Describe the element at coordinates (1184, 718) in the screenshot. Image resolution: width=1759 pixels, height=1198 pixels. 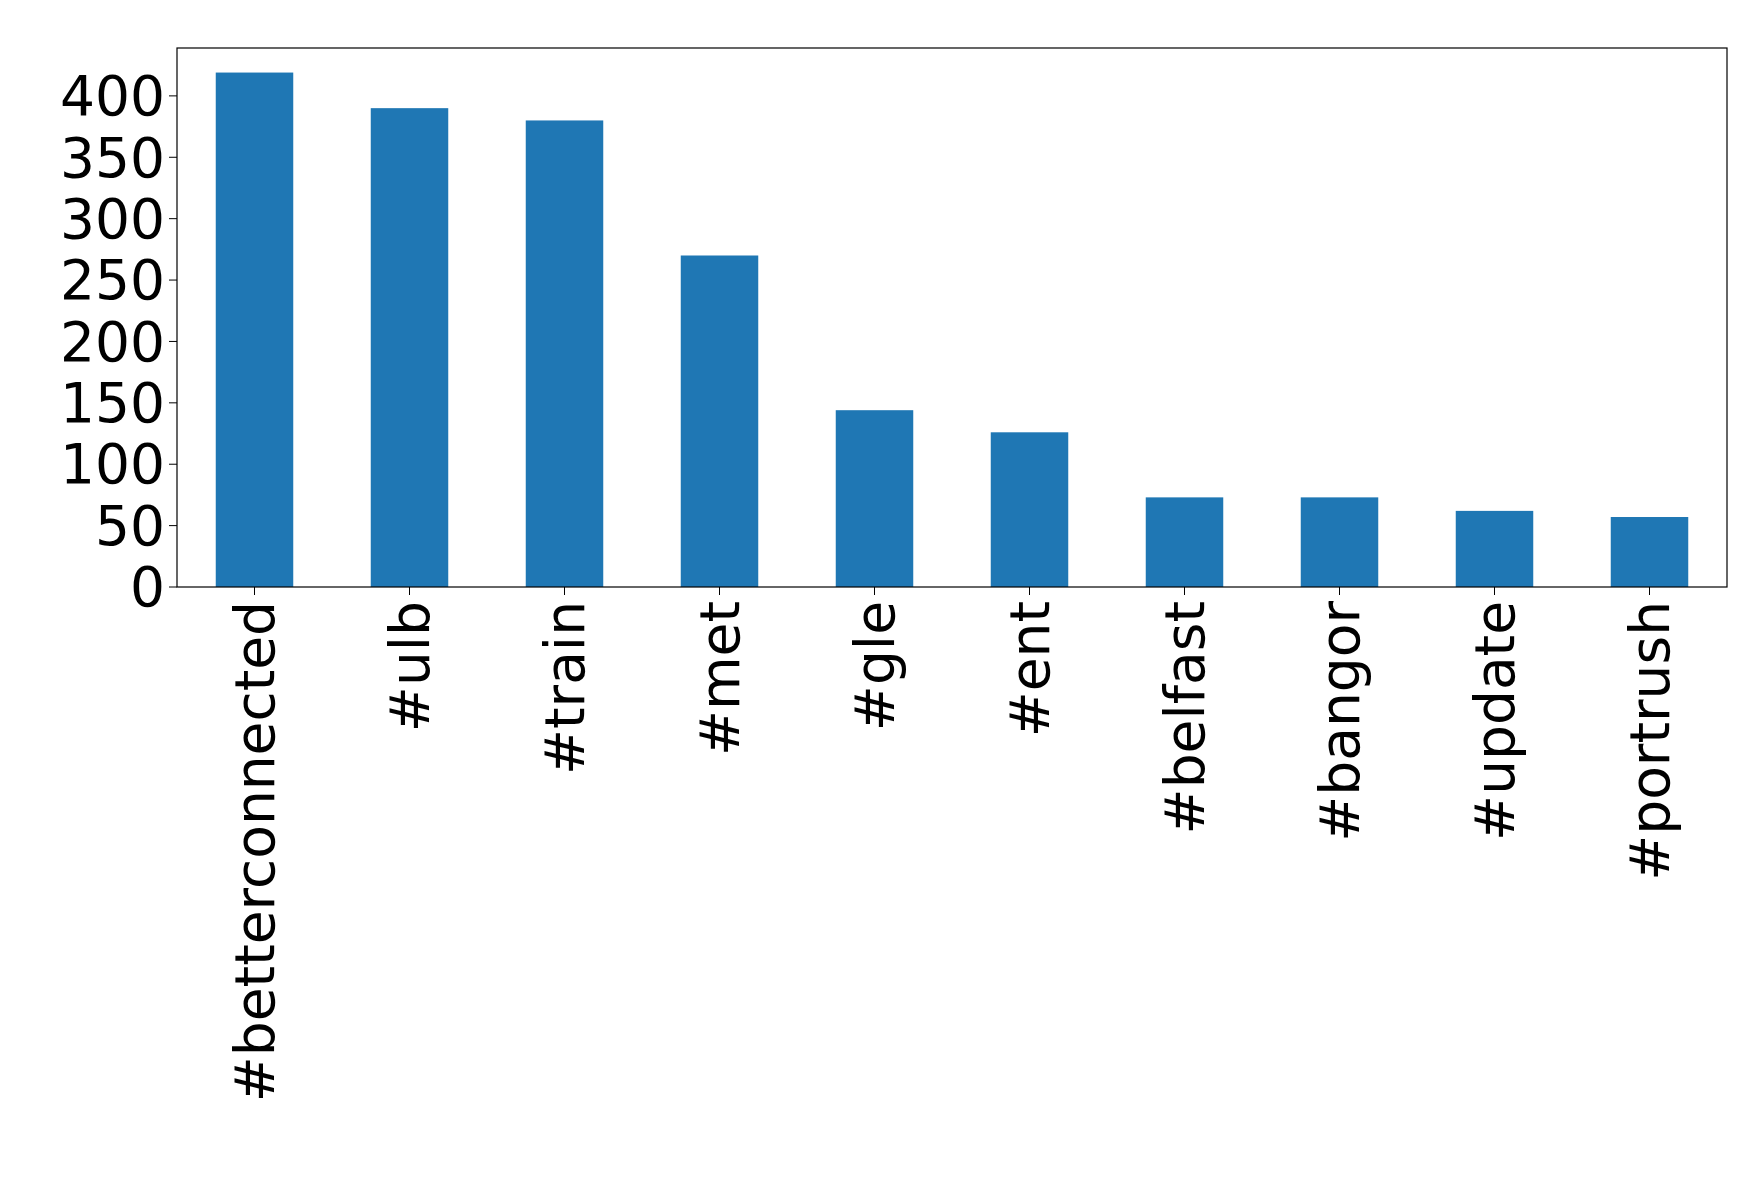
I see `x-tick-label: #belfast` at that location.